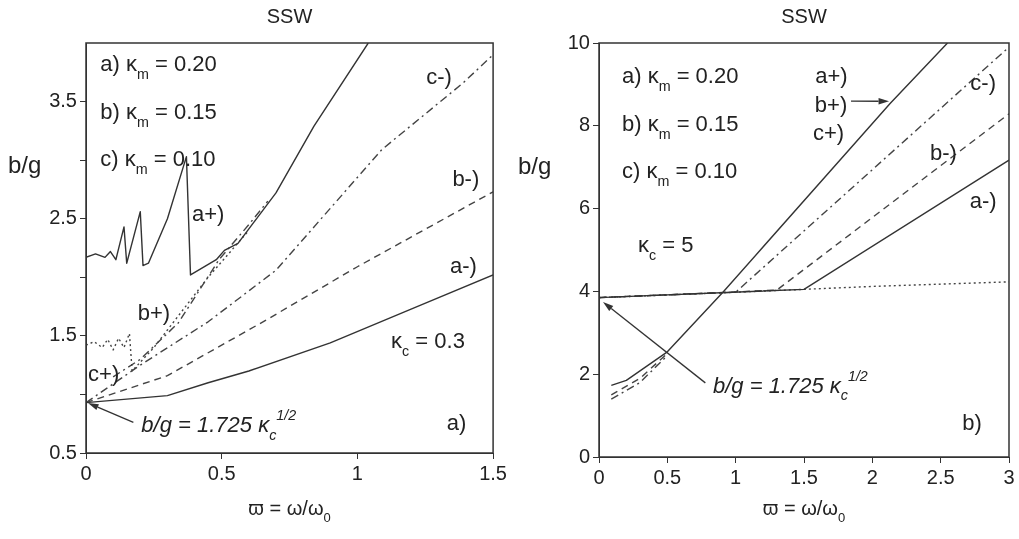 The height and width of the screenshot is (539, 1019). Describe the element at coordinates (63, 334) in the screenshot. I see `y-tick-label: 1.5` at that location.